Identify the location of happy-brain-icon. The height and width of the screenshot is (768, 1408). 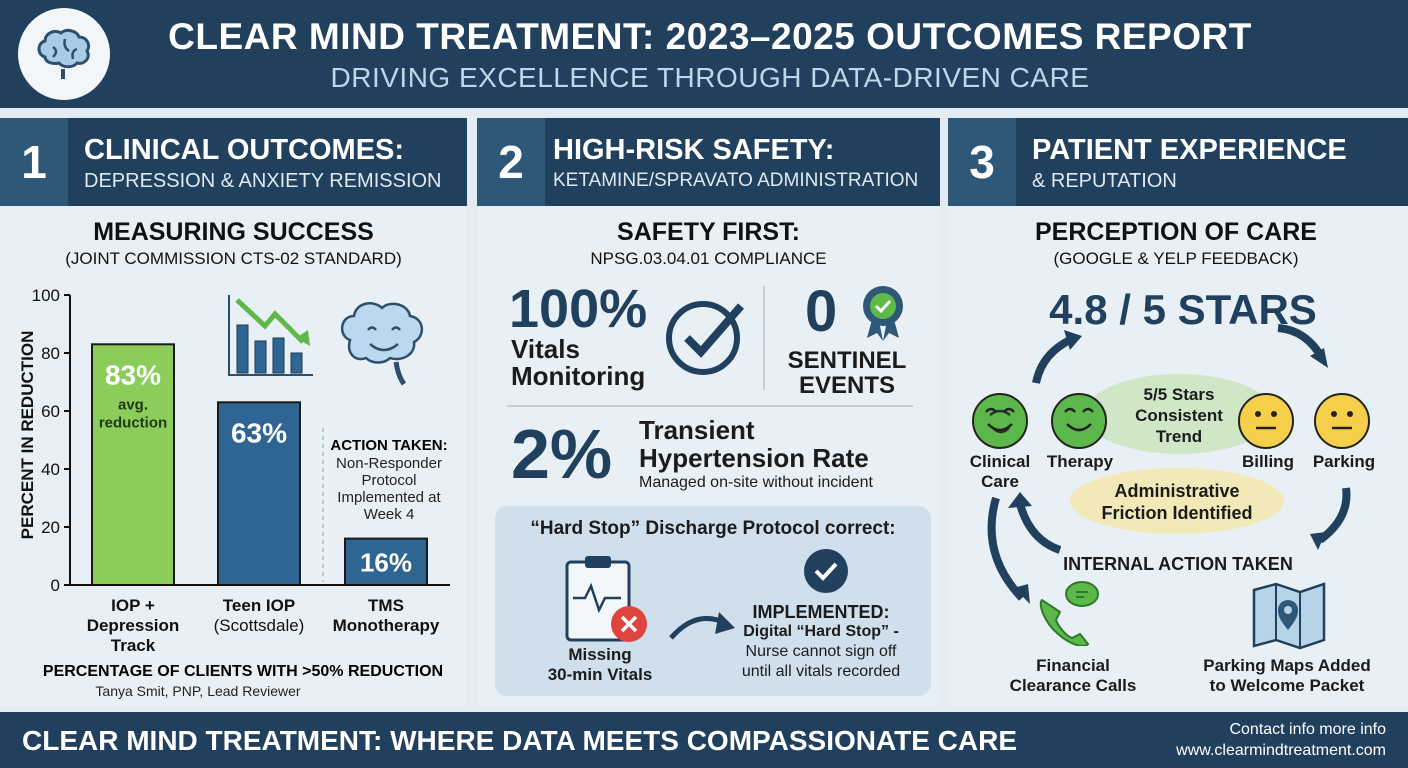
(382, 344).